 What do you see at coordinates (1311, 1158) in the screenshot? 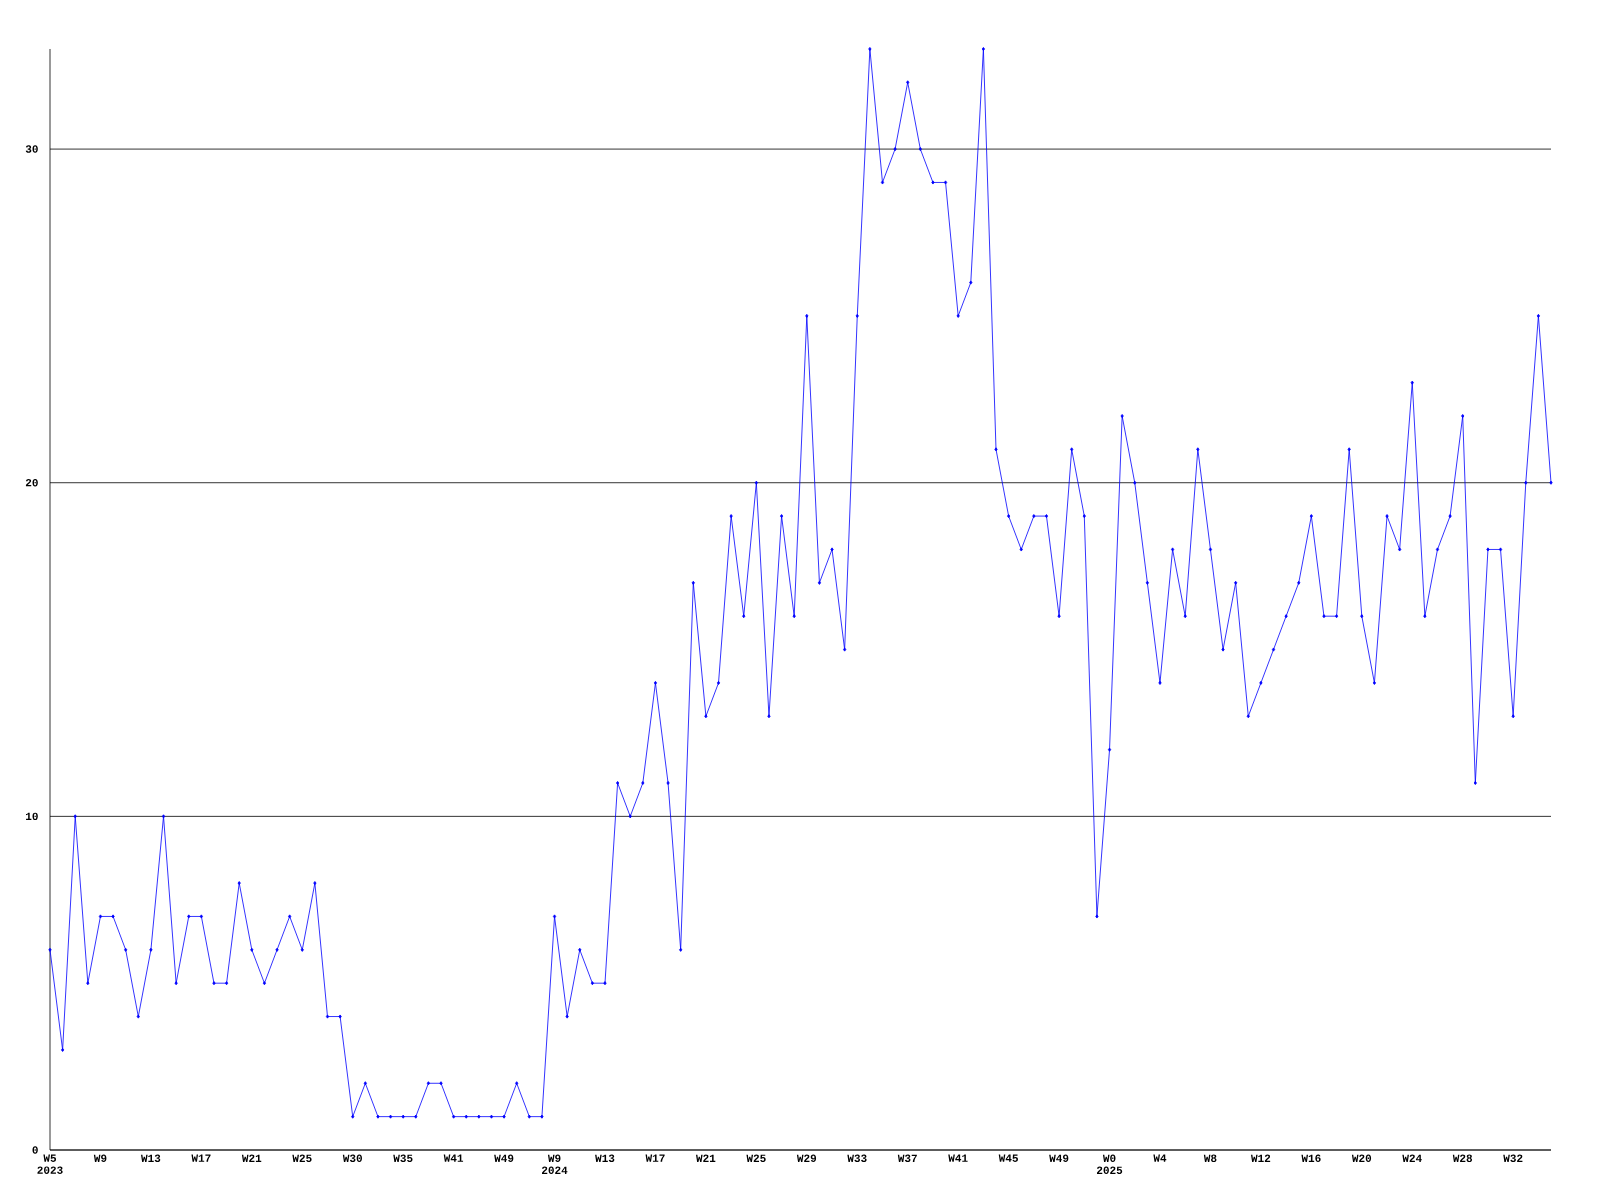
I see `x-tick-label: W16` at bounding box center [1311, 1158].